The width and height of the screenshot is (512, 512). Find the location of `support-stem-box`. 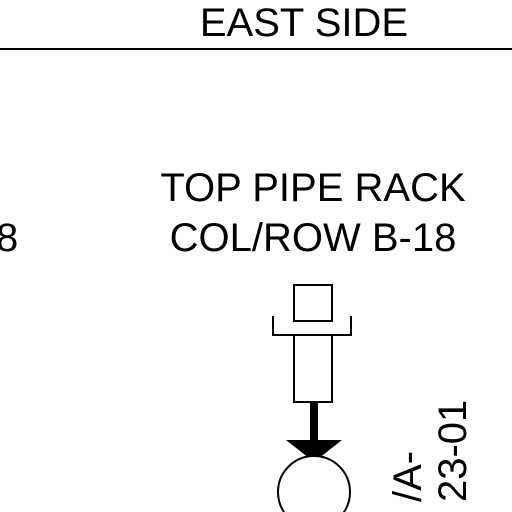

support-stem-box is located at coordinates (313, 368).